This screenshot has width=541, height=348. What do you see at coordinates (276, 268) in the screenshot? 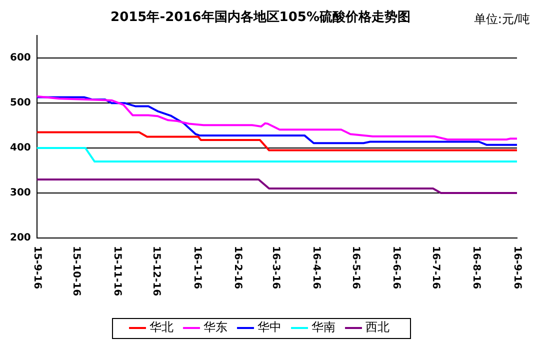
I see `x-tick-label: 16-3-16` at bounding box center [276, 268].